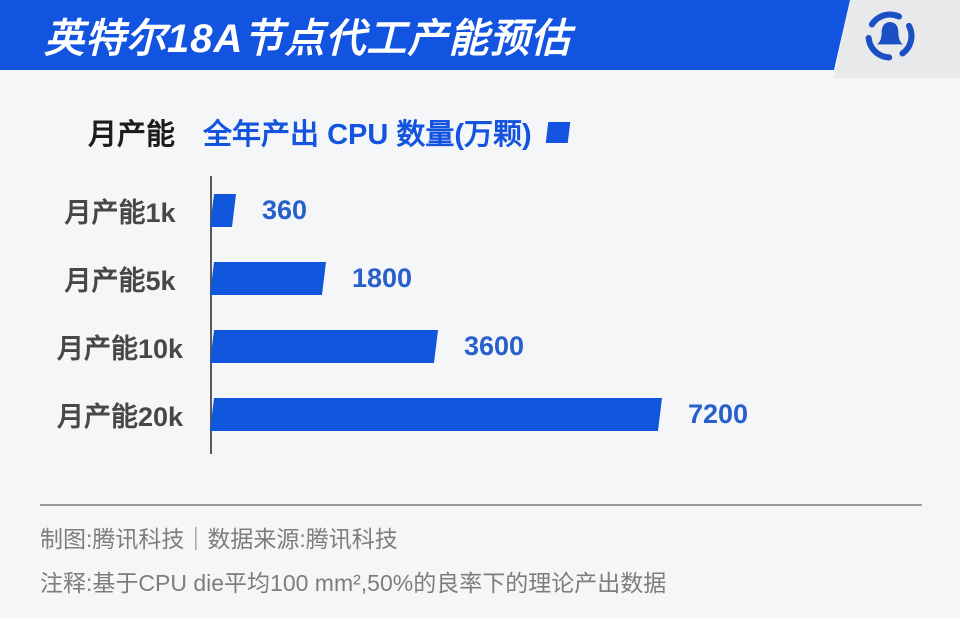 The height and width of the screenshot is (618, 960). Describe the element at coordinates (285, 209) in the screenshot. I see `value-label: 360` at that location.